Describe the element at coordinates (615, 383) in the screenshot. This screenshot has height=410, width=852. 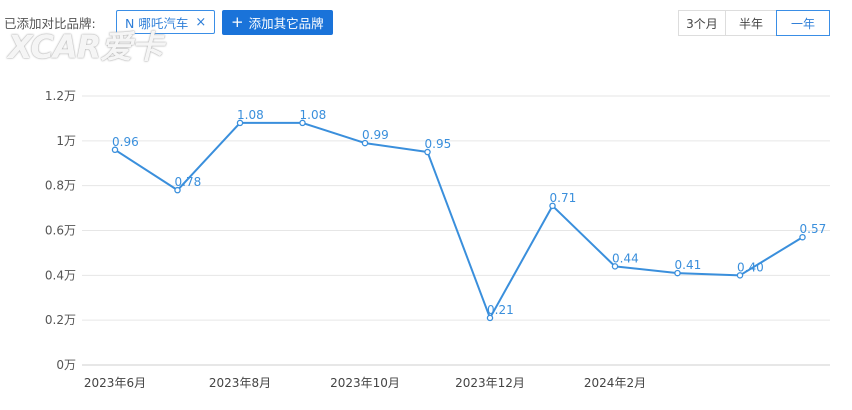
I see `x-tick-label: 2024年2月` at that location.